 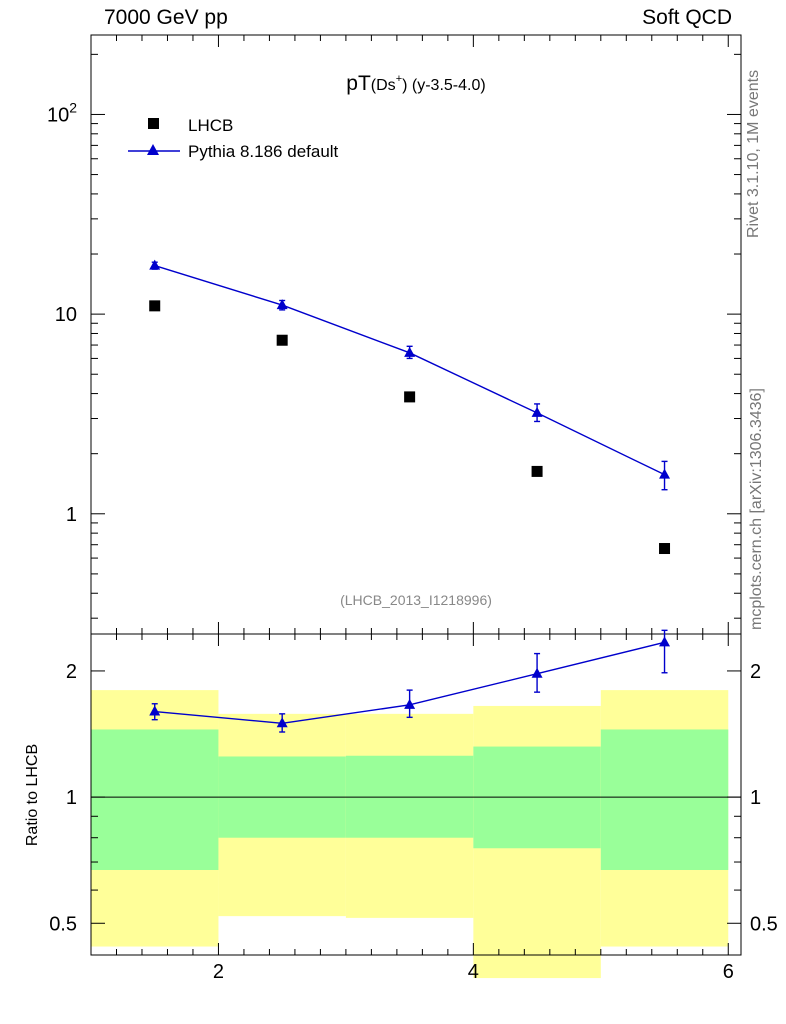 What do you see at coordinates (218, 972) in the screenshot?
I see `x-tick-label: 2` at bounding box center [218, 972].